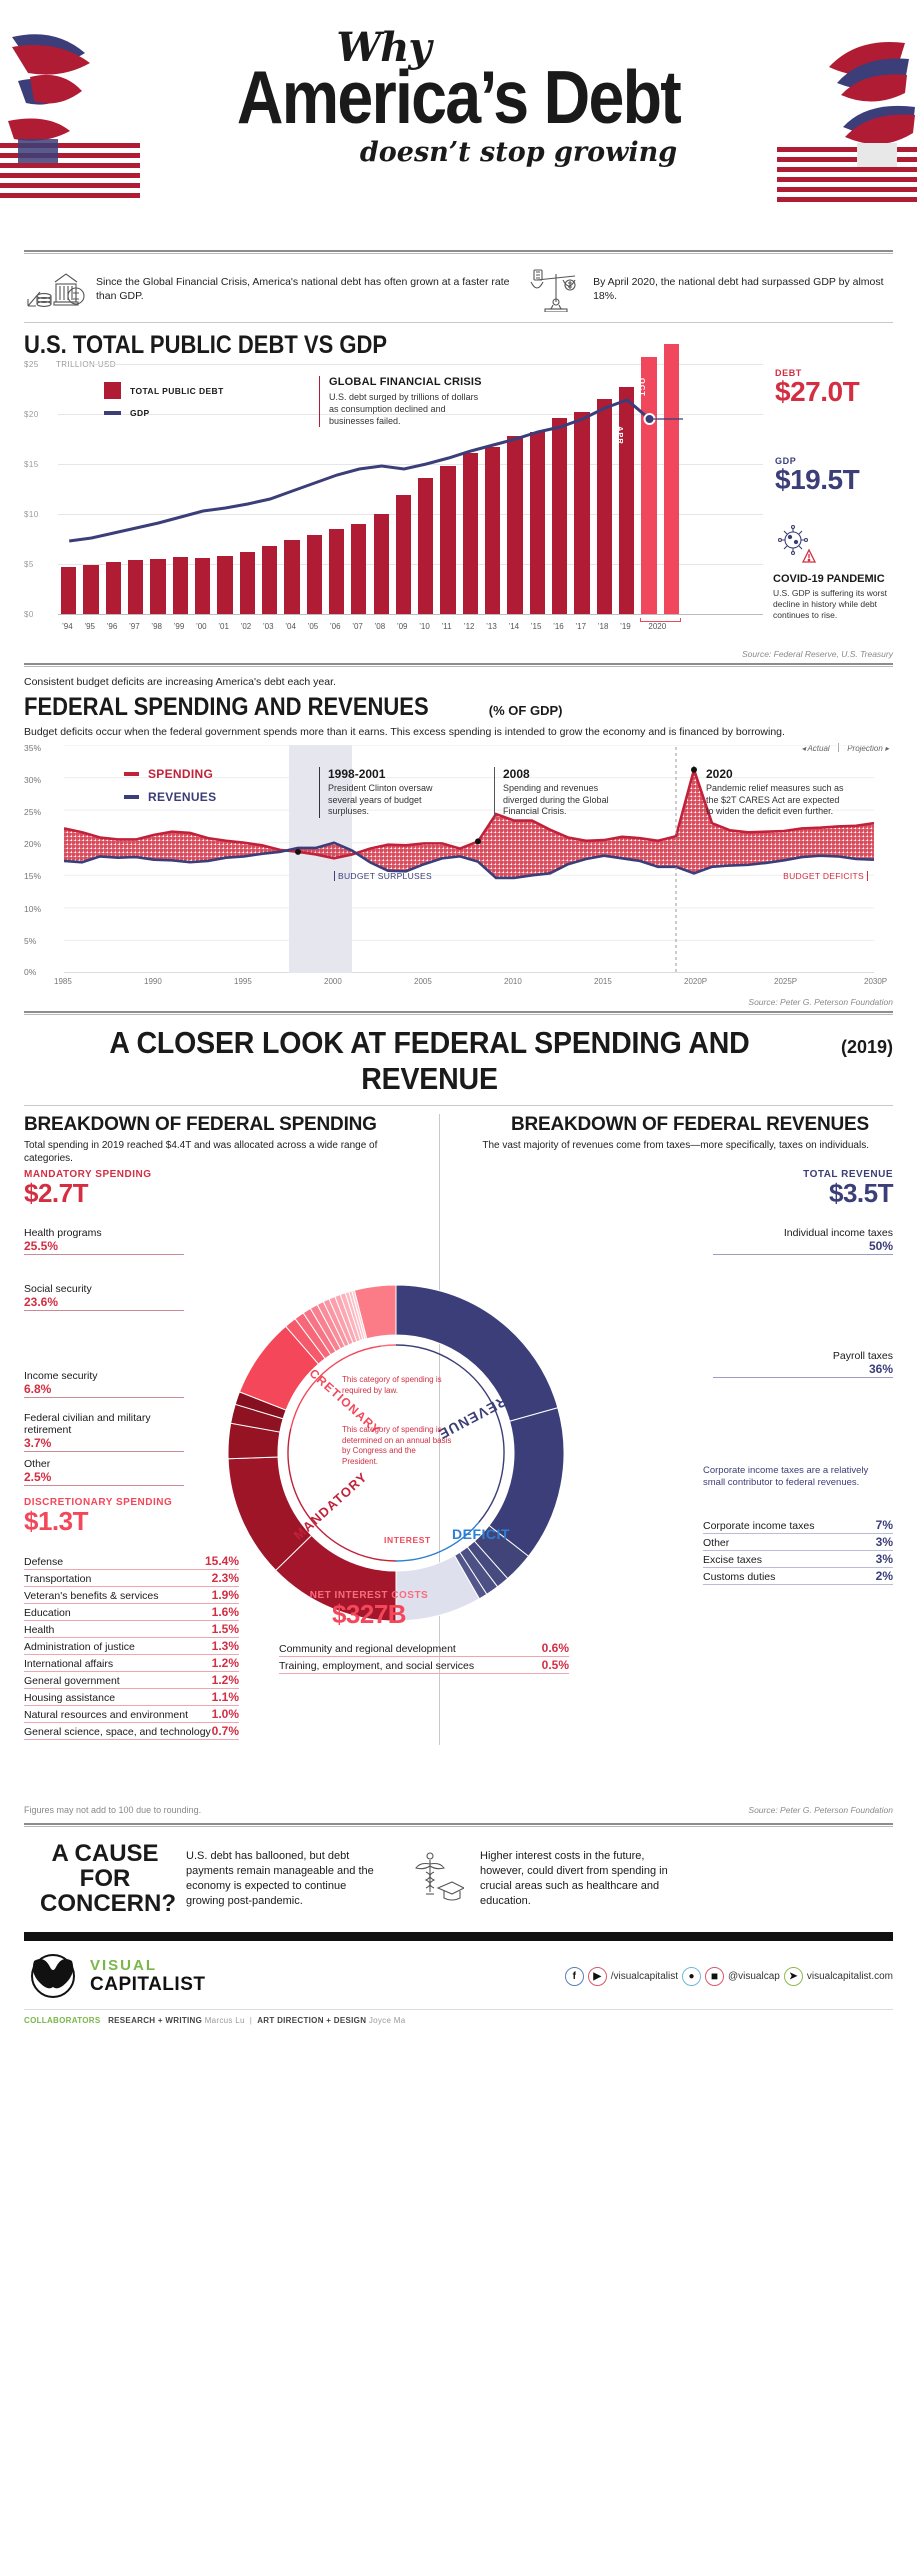 Image resolution: width=917 pixels, height=2560 pixels. Describe the element at coordinates (131, 1714) in the screenshot. I see `breakdown-row: Natural resources and environment 1.0%` at that location.